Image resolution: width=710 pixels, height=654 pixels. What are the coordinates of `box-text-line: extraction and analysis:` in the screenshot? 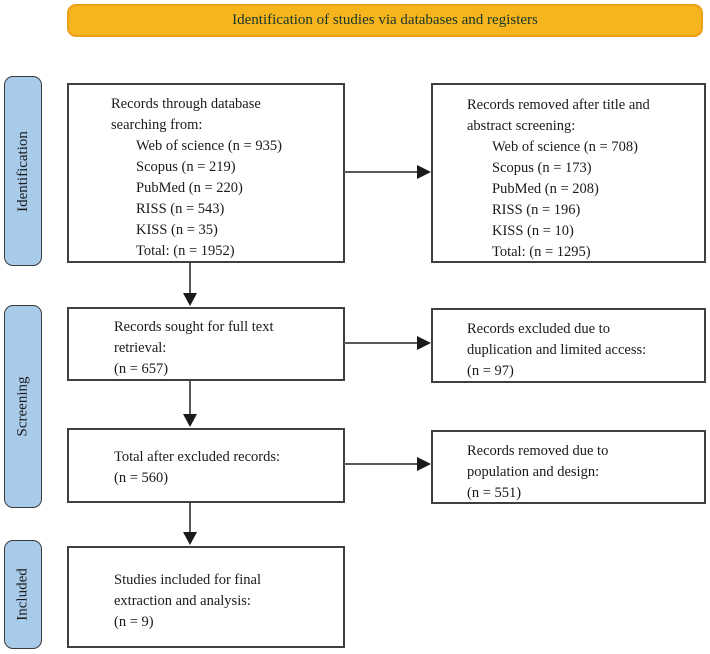 It's located at (182, 601).